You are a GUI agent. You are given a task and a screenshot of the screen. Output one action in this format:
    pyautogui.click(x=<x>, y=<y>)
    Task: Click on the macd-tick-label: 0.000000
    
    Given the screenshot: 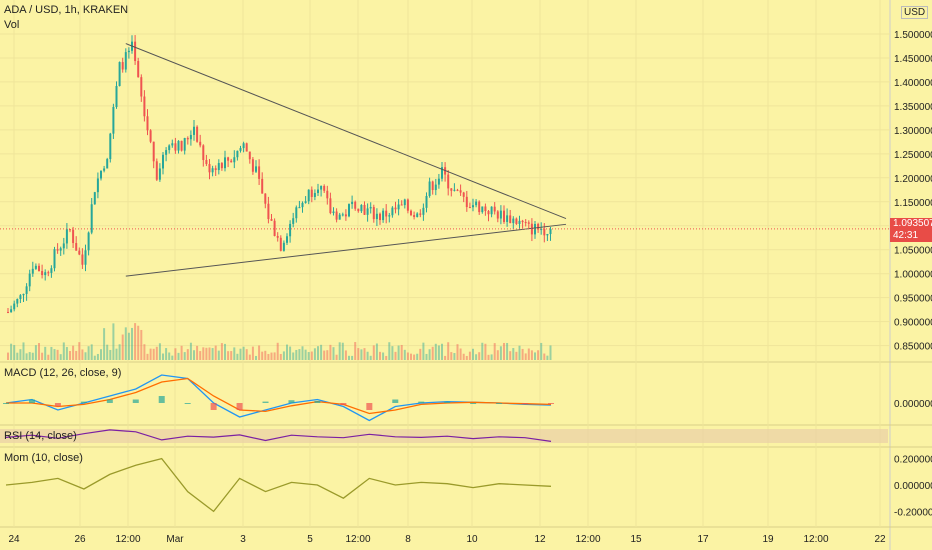 What is the action you would take?
    pyautogui.click(x=913, y=404)
    